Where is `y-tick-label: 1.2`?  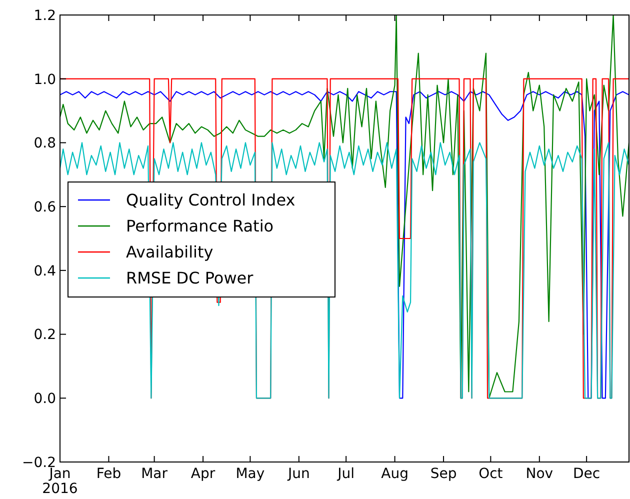 y-tick-label: 1.2 is located at coordinates (45, 16).